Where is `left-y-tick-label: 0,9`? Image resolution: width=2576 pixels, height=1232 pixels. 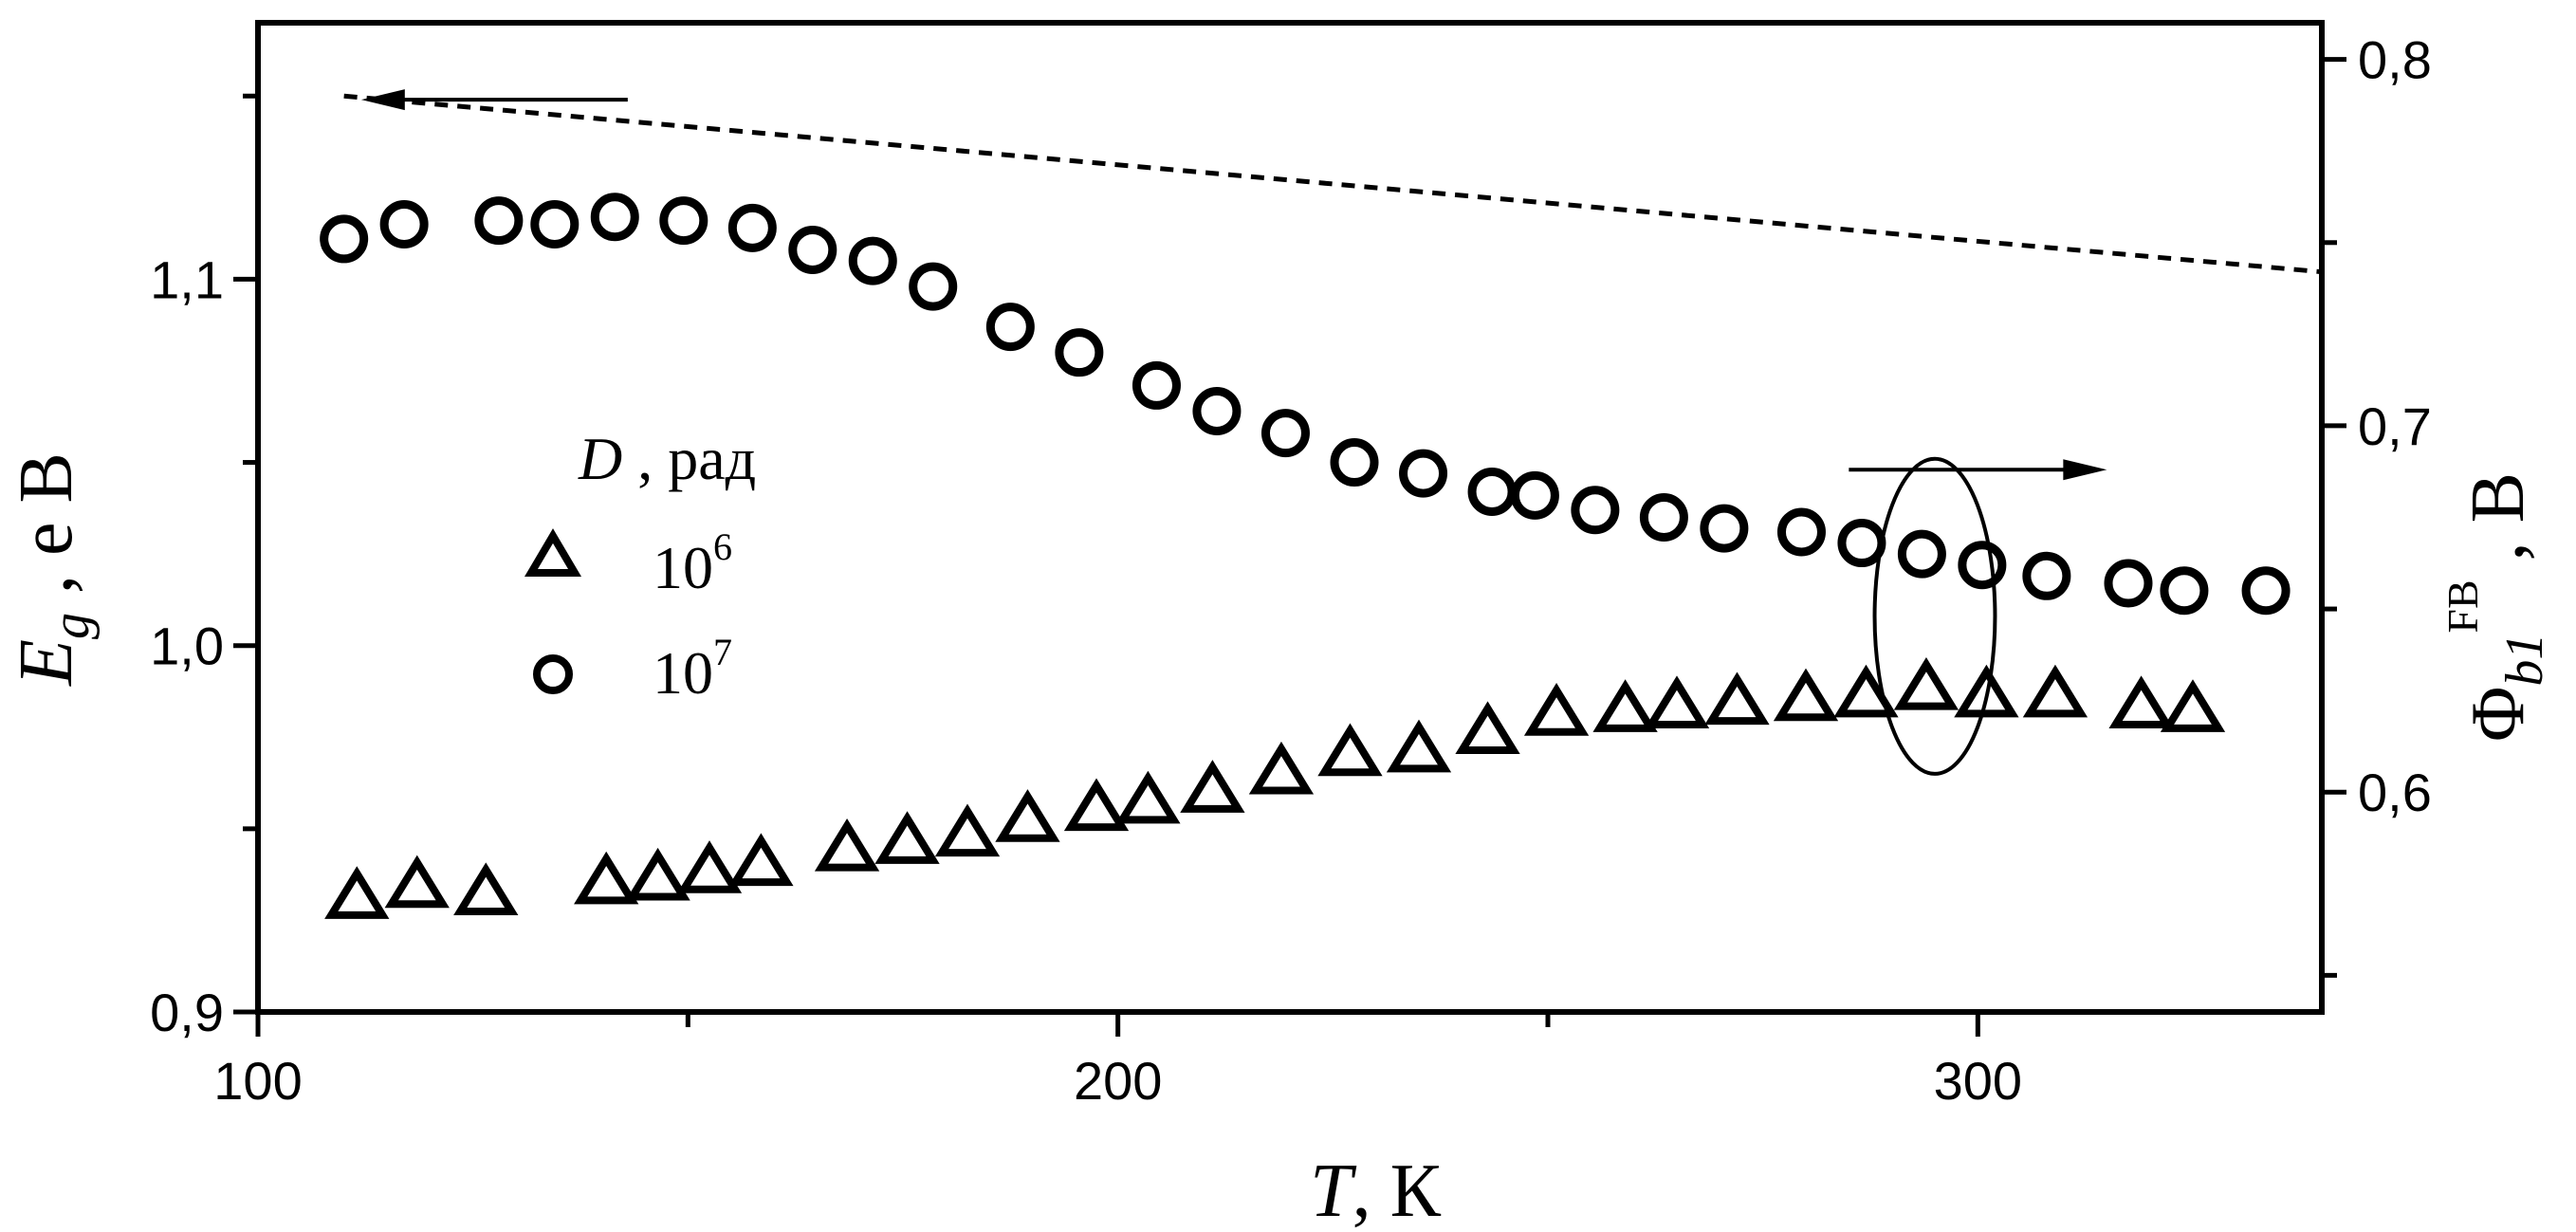
left-y-tick-label: 0,9 is located at coordinates (187, 1012).